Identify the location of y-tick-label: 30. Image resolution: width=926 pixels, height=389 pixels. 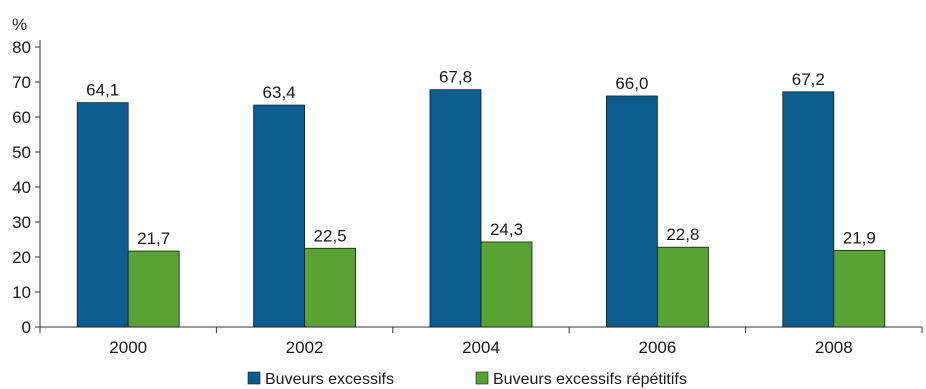
(21, 222).